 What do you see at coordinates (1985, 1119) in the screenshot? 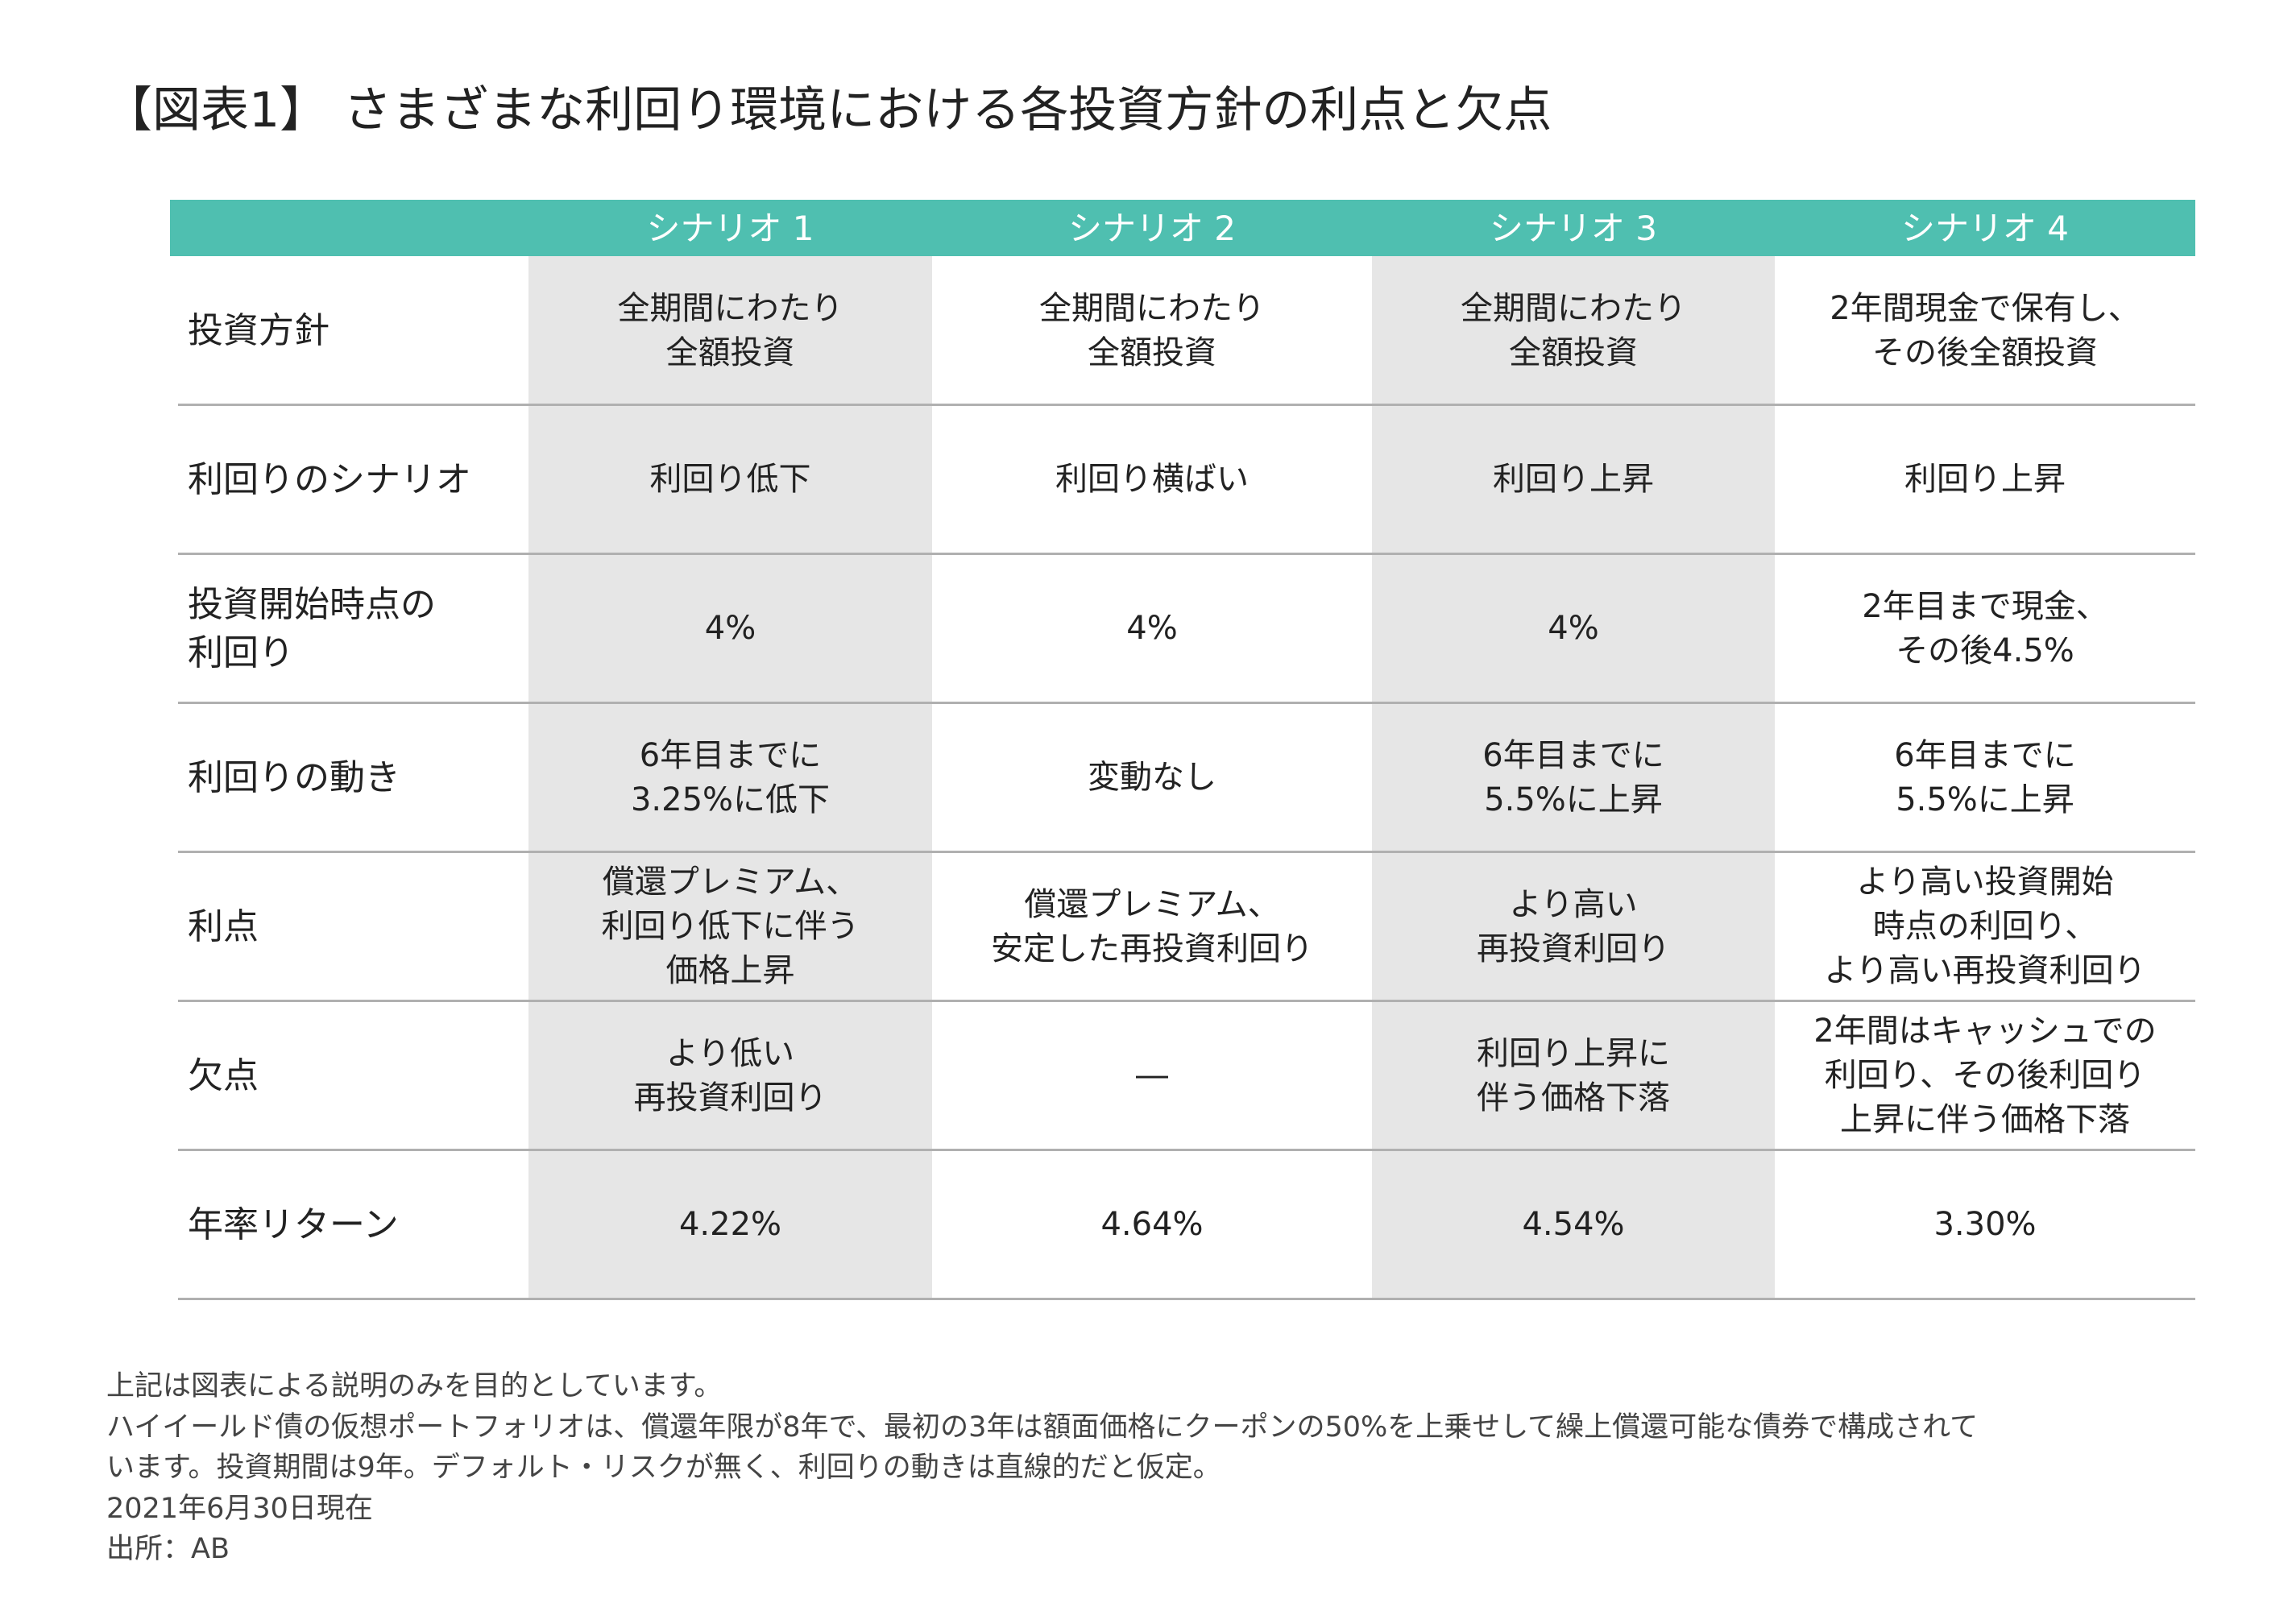
I see `cell-line: 上昇に伴う価格下落` at bounding box center [1985, 1119].